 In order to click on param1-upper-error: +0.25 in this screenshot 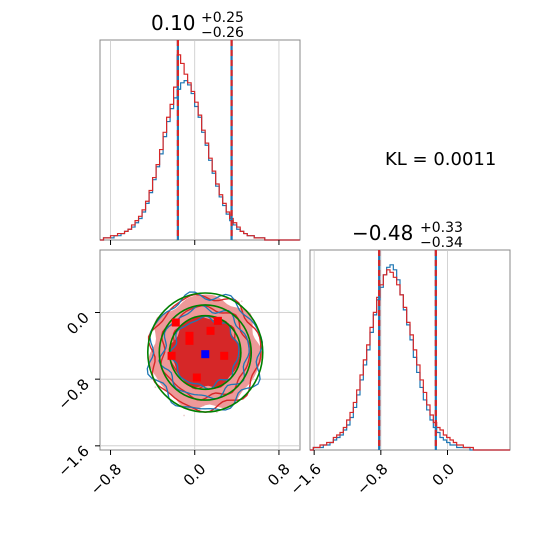, I will do `click(222, 18)`.